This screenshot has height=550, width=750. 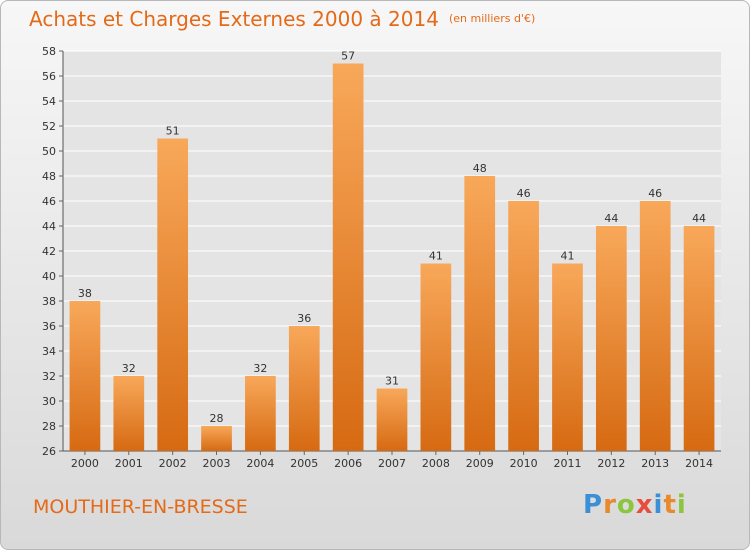 I want to click on x-tick-label: 2012, so click(x=611, y=463).